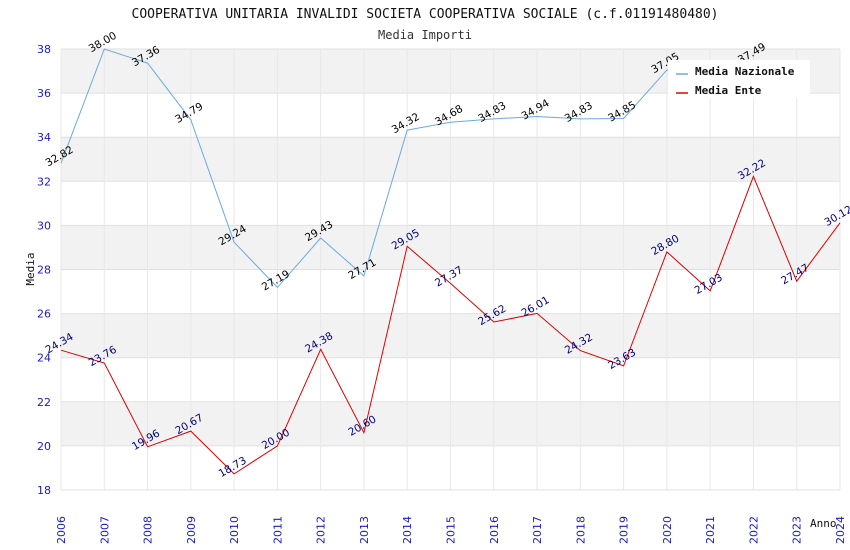 This screenshot has width=850, height=550. What do you see at coordinates (277, 530) in the screenshot?
I see `x-tick-label: 2011` at bounding box center [277, 530].